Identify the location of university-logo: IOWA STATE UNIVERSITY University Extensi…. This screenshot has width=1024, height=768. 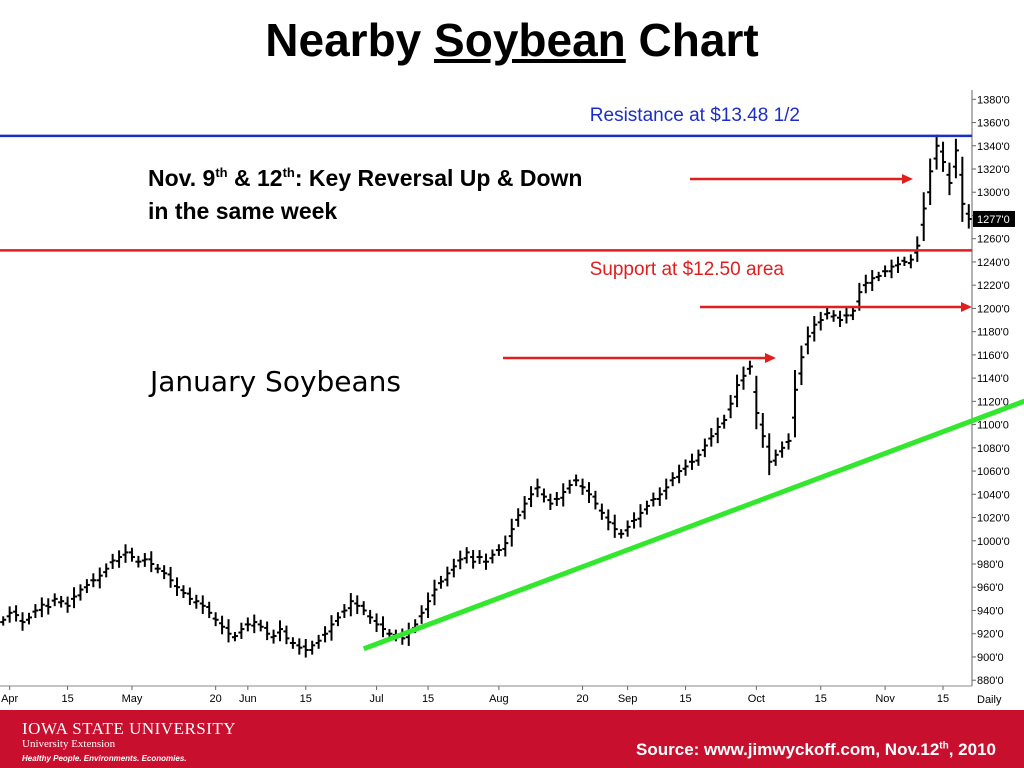
(129, 743).